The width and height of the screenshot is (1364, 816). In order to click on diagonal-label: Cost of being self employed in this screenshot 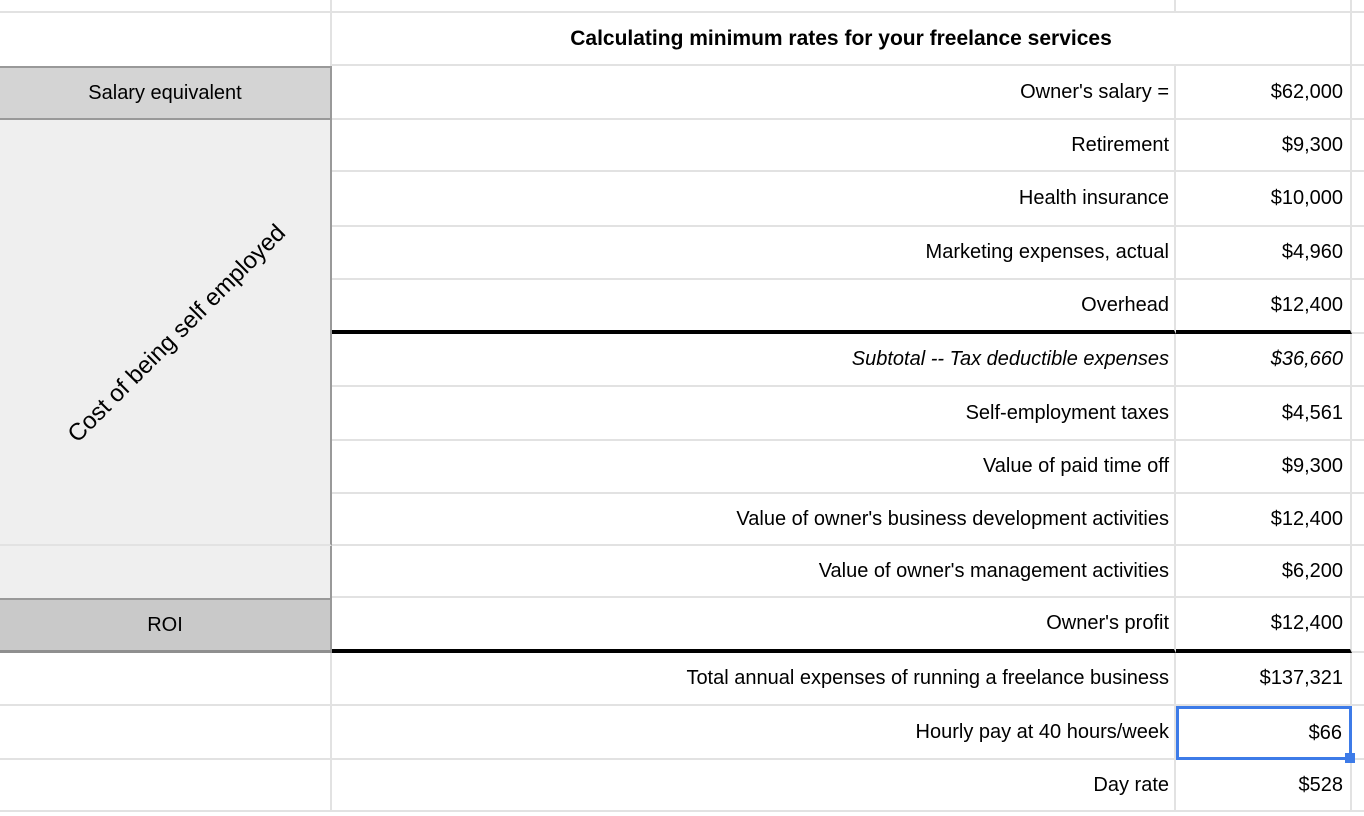, I will do `click(176, 333)`.